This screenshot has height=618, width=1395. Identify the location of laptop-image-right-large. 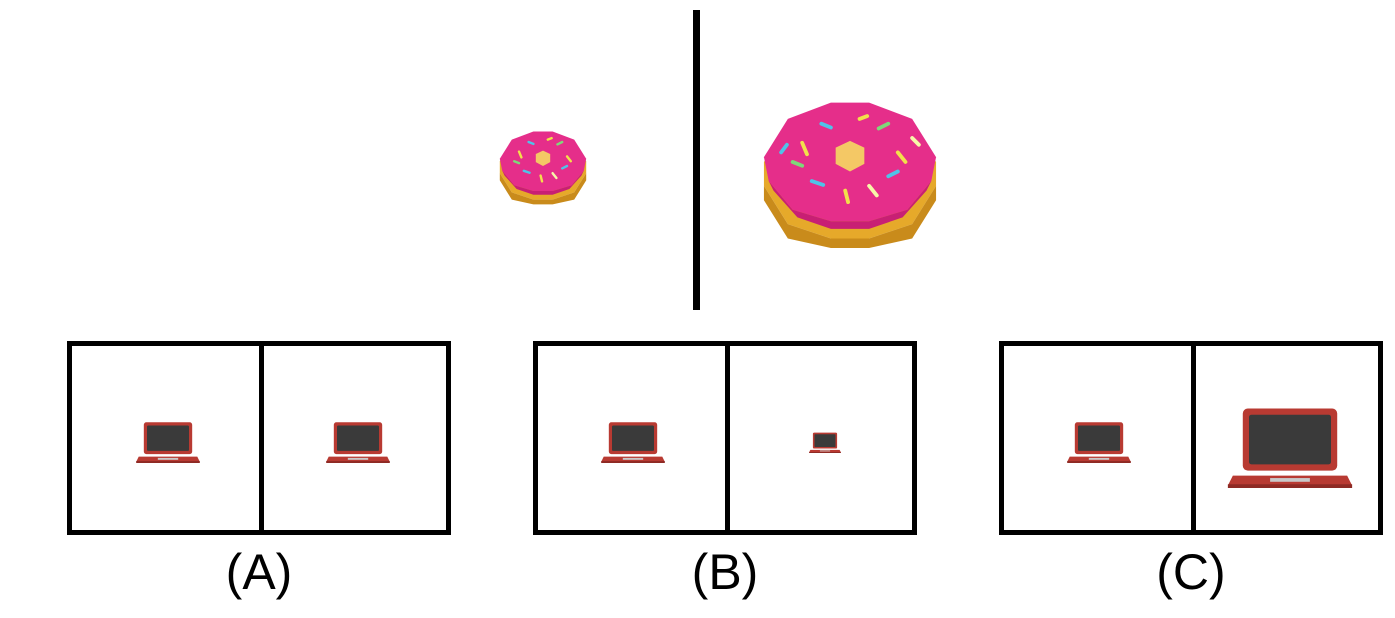
(1290, 448).